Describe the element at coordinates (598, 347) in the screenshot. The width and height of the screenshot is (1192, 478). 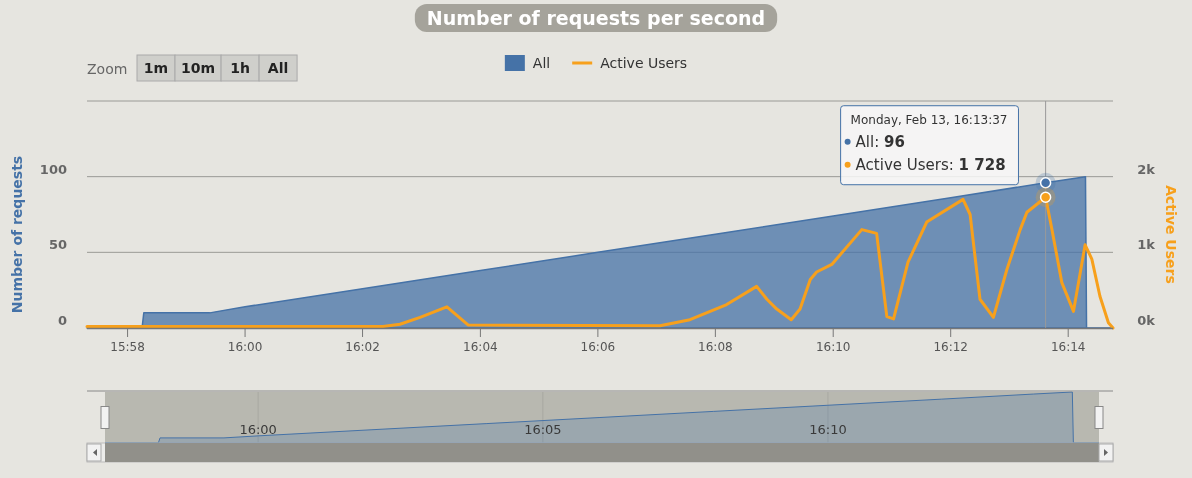
I see `x-tick-label: 16:06` at that location.